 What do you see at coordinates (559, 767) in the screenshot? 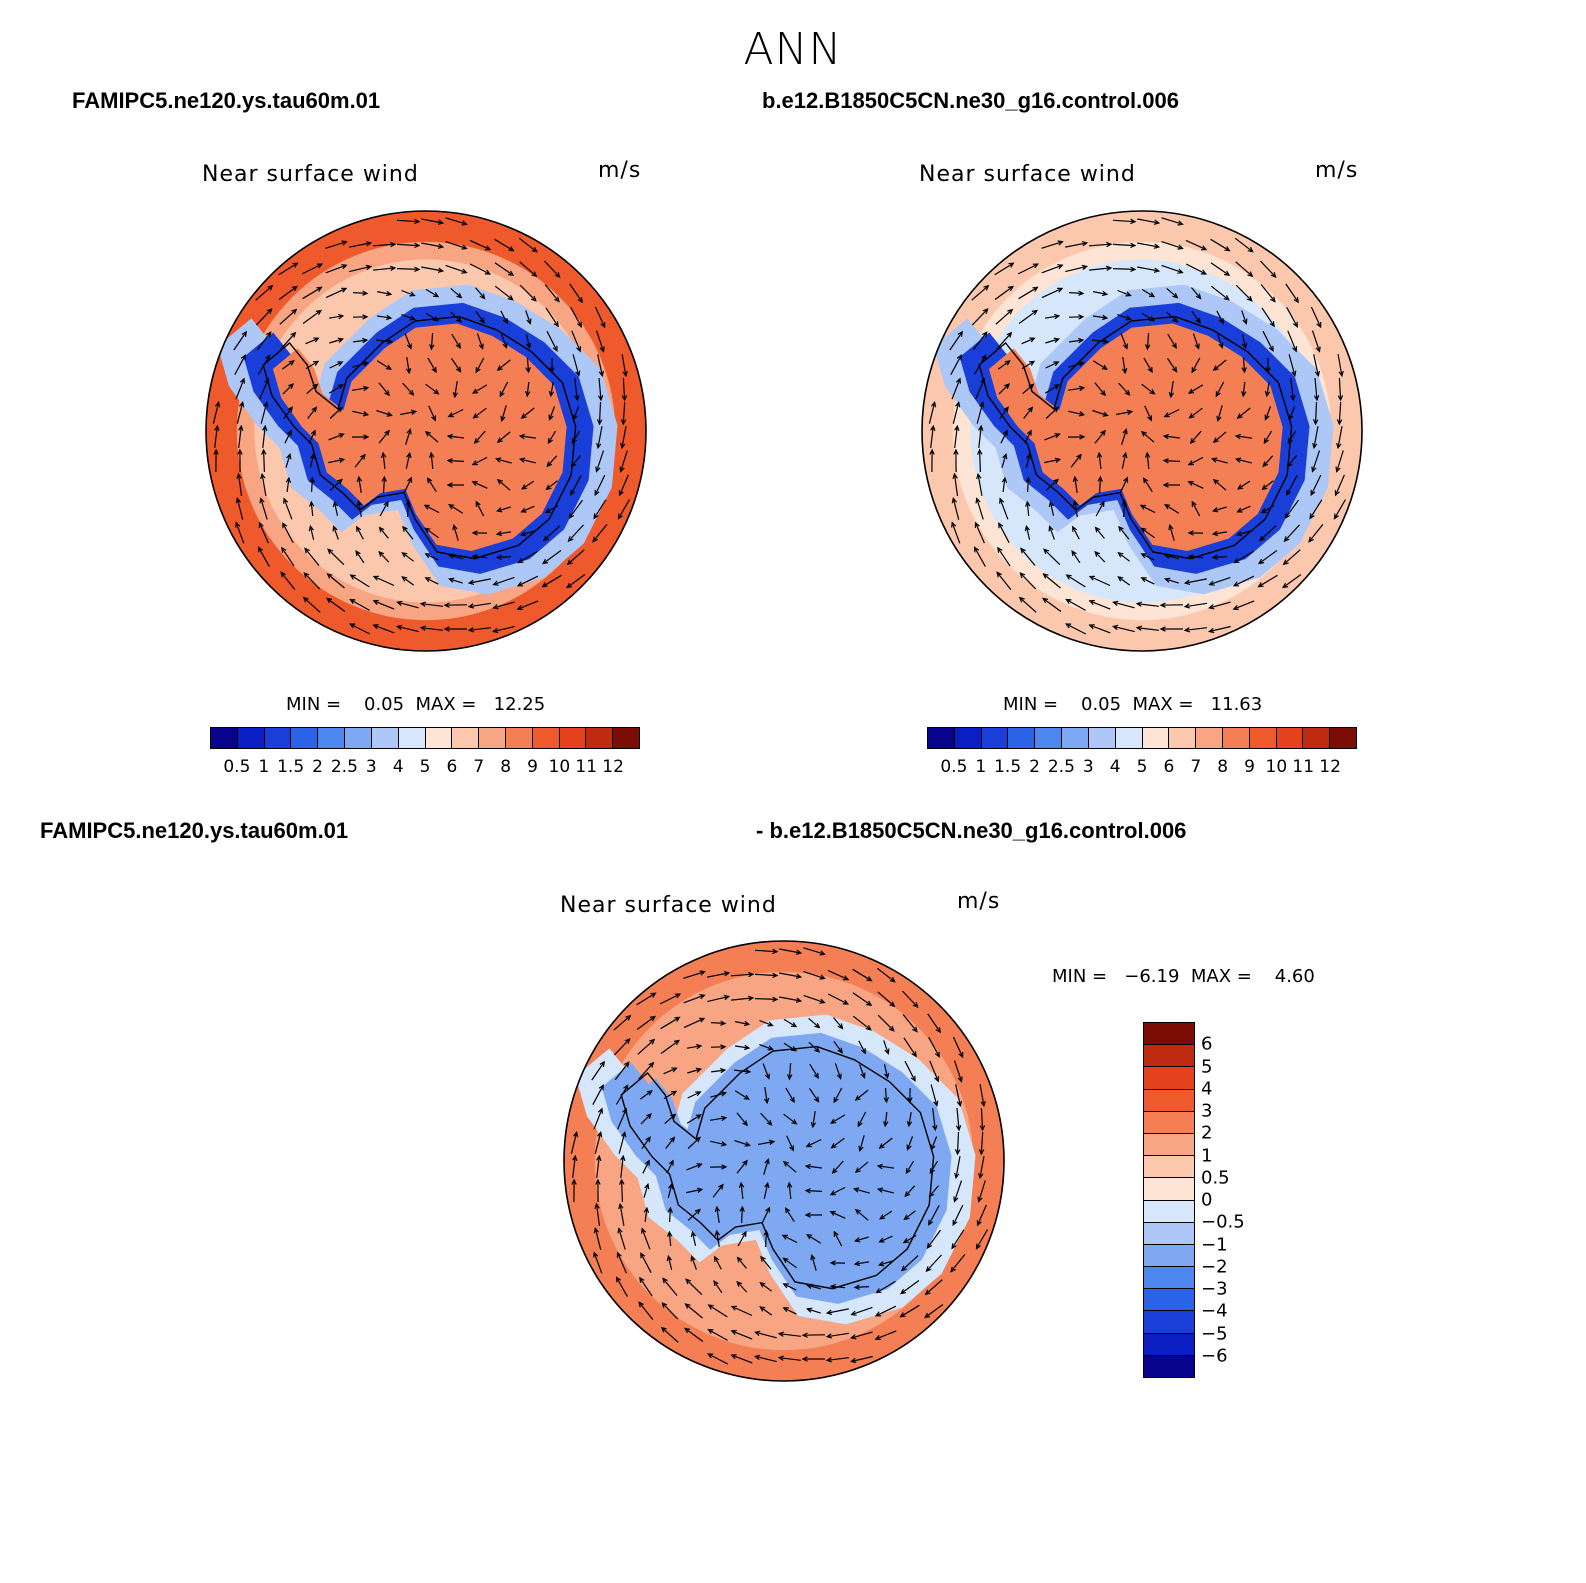
I see `colorbar-tick-label: 10` at bounding box center [559, 767].